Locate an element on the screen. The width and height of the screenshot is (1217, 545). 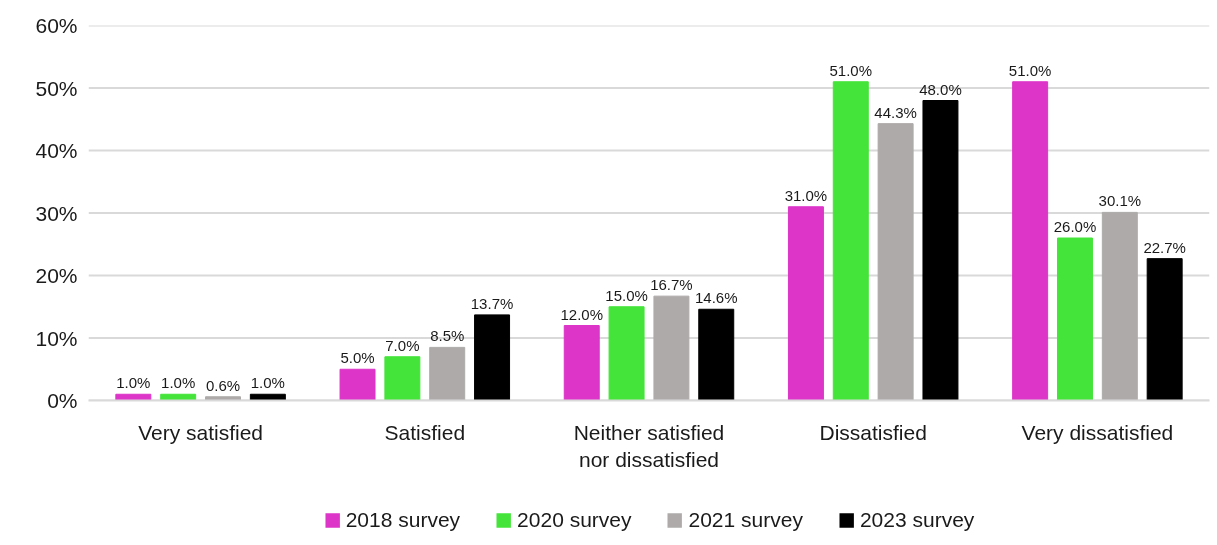
y-tick-label: 10% is located at coordinates (56, 338).